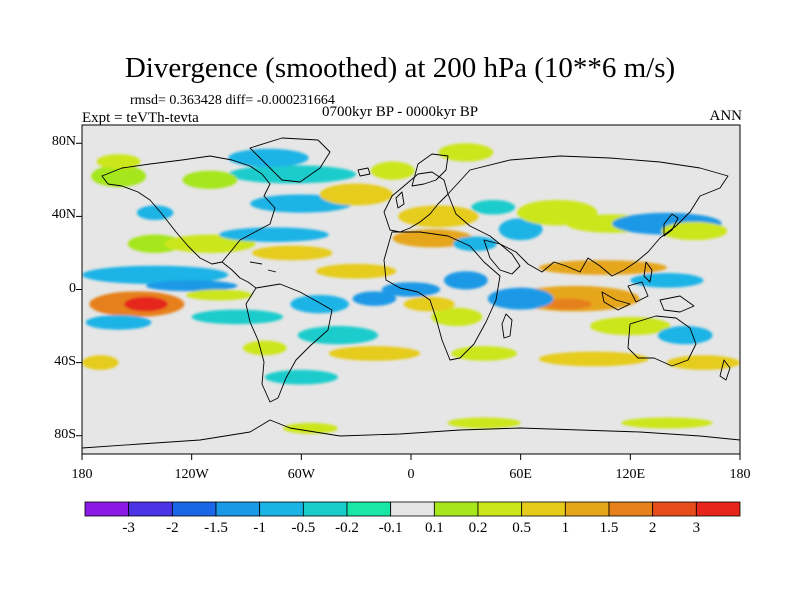 The image size is (800, 600). I want to click on colorbar-label: -0.5, so click(303, 528).